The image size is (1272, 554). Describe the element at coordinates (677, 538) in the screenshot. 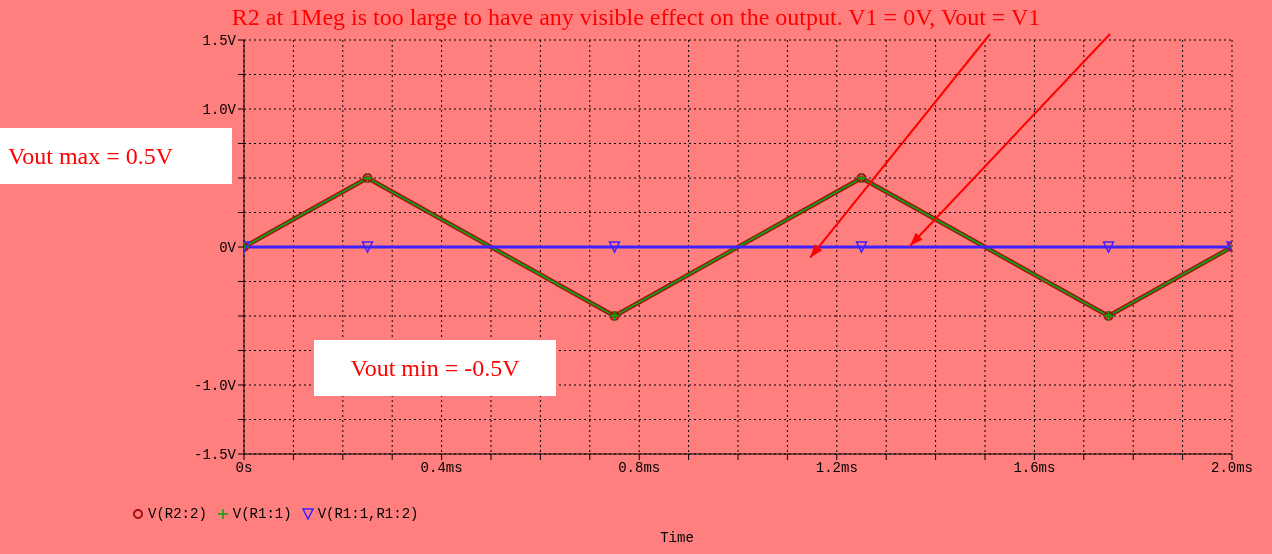

I see `x-axis-title: Time` at that location.